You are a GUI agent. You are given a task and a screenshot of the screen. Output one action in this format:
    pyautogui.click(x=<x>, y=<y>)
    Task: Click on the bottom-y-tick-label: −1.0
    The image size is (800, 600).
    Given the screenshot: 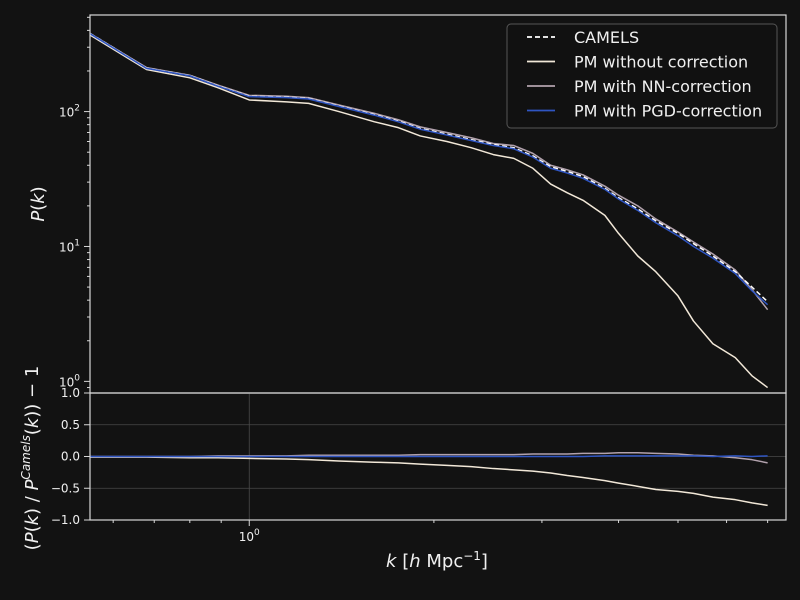 What is the action you would take?
    pyautogui.click(x=65, y=520)
    